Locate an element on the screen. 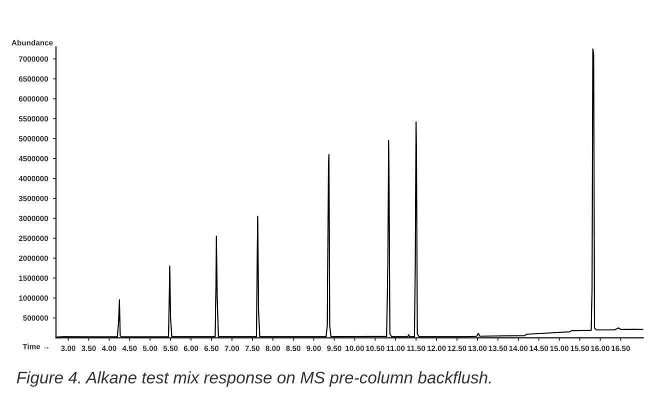  caption: Figure 4. Alkane test mix response on MS pre-column backflush. is located at coordinates (253, 379).